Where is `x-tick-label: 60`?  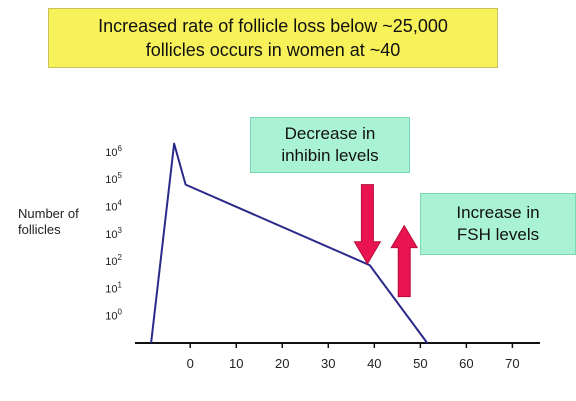 x-tick-label: 60 is located at coordinates (466, 363).